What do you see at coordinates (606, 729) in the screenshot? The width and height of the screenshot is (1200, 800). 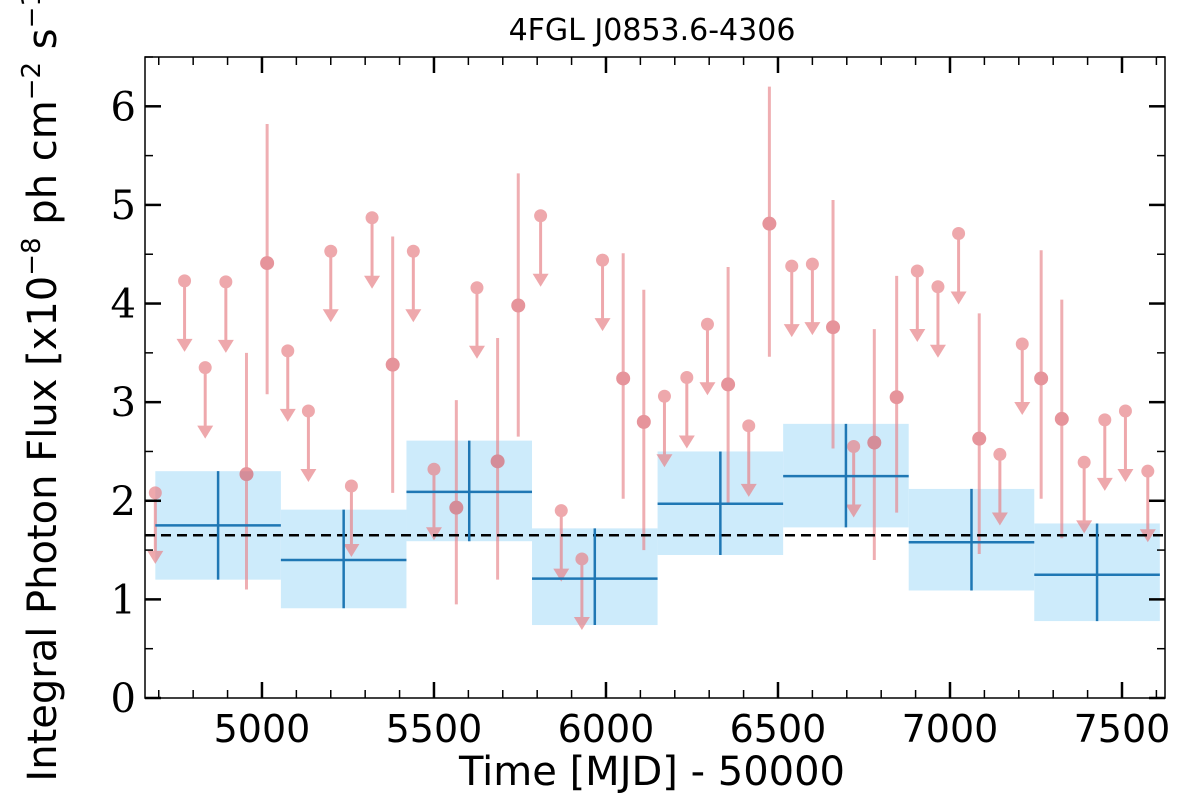 I see `x-tick-label: 6000` at bounding box center [606, 729].